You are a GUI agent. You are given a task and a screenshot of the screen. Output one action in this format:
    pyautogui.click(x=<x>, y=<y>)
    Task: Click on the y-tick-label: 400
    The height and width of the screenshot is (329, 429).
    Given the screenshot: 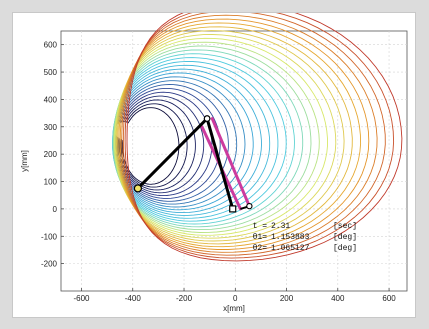 What is the action you would take?
    pyautogui.click(x=51, y=99)
    